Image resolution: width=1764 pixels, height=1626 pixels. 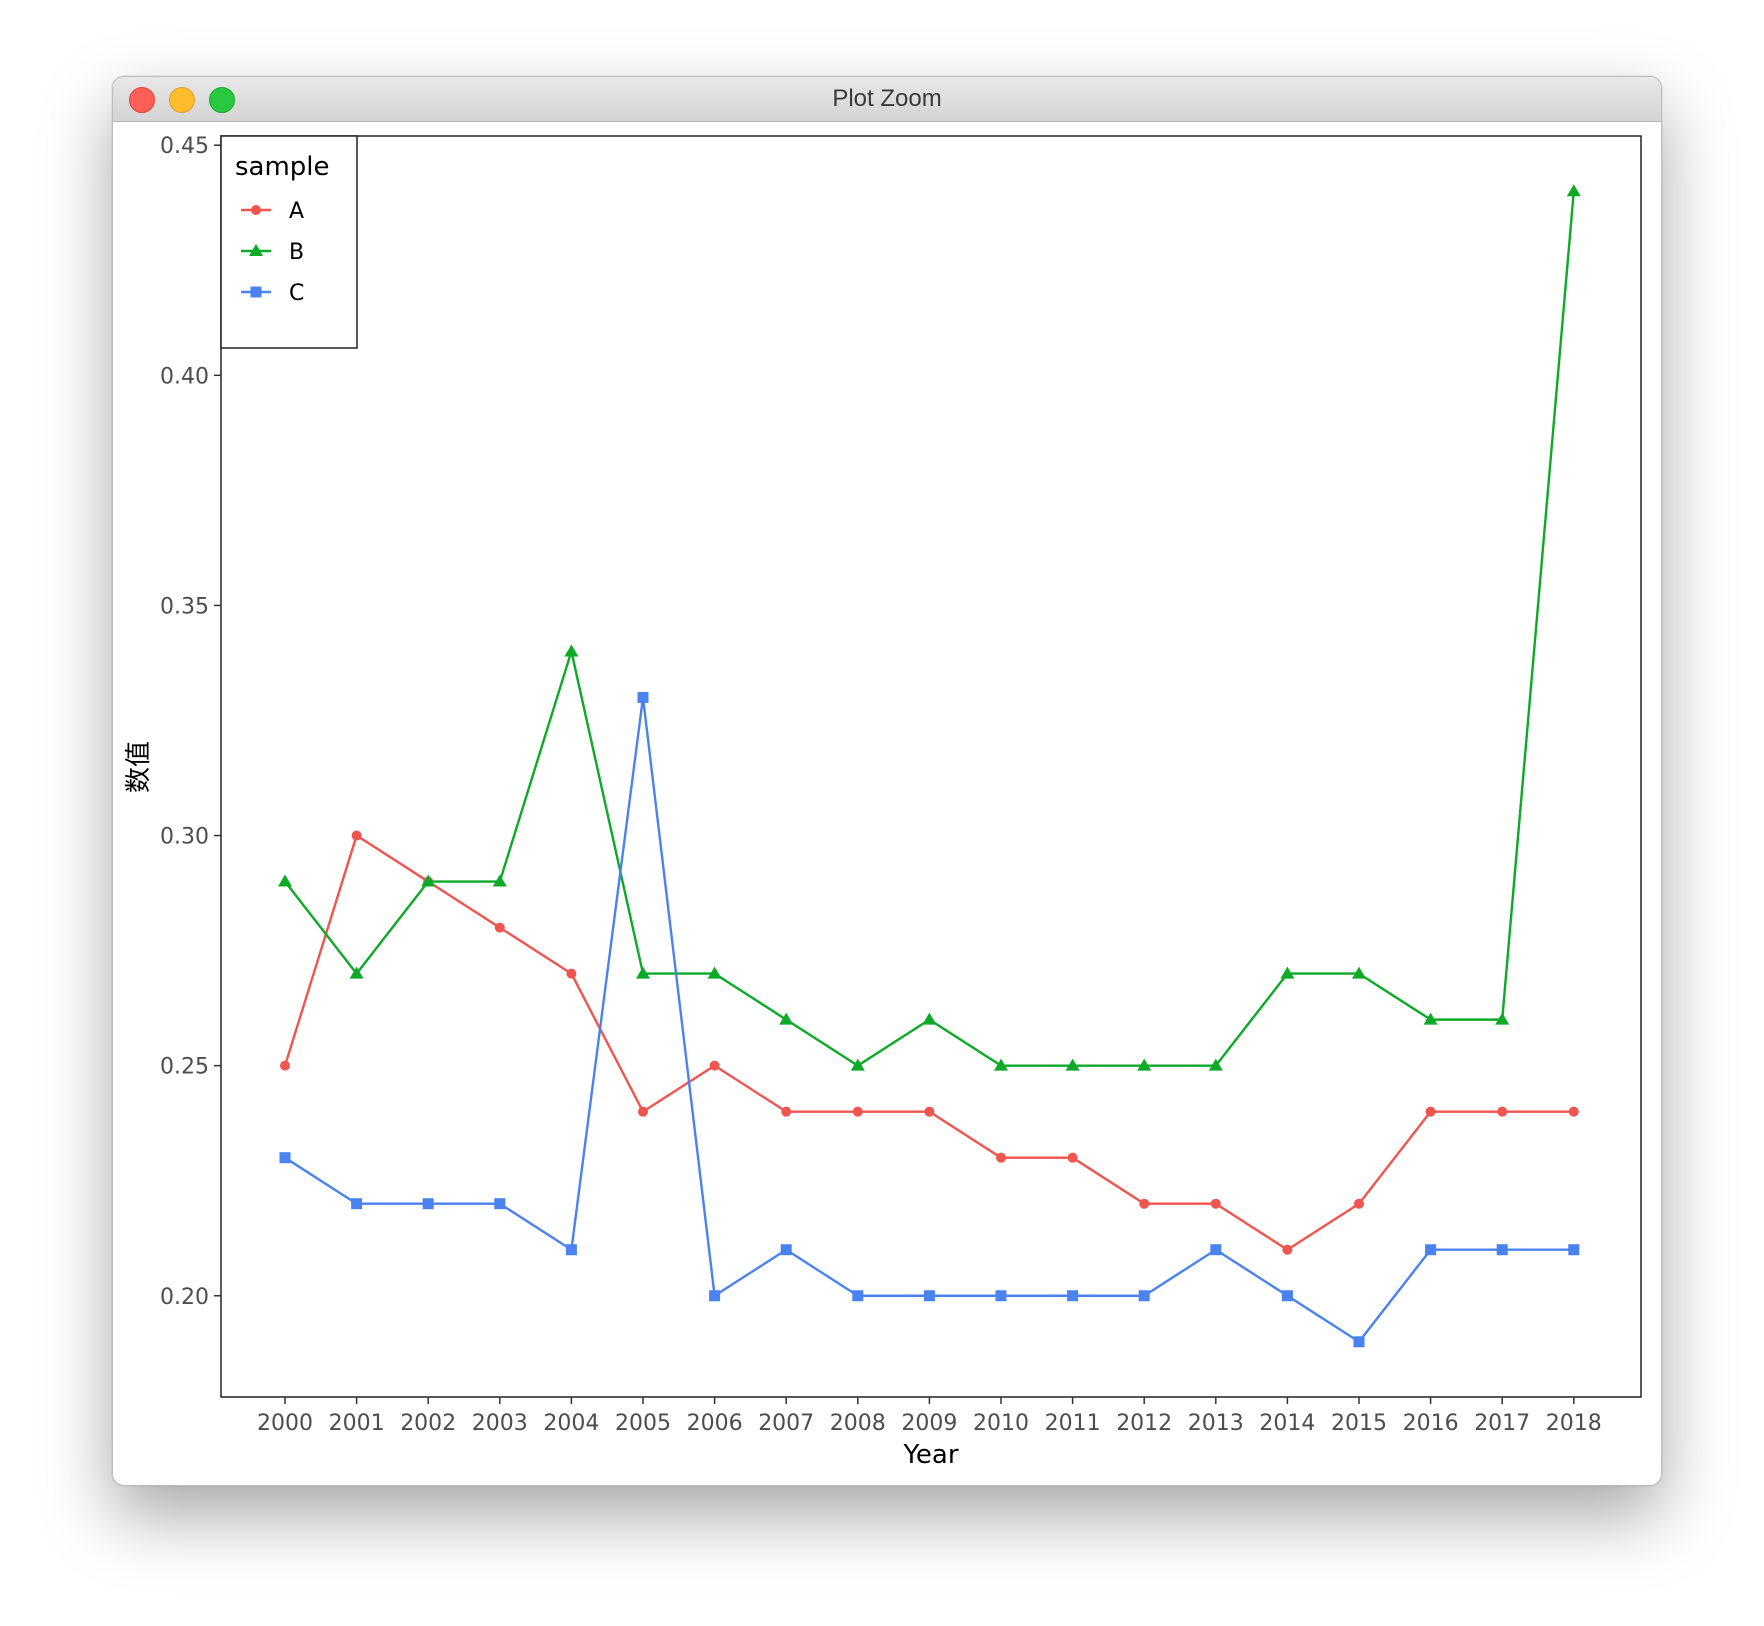 What do you see at coordinates (296, 211) in the screenshot?
I see `legend-label: A` at bounding box center [296, 211].